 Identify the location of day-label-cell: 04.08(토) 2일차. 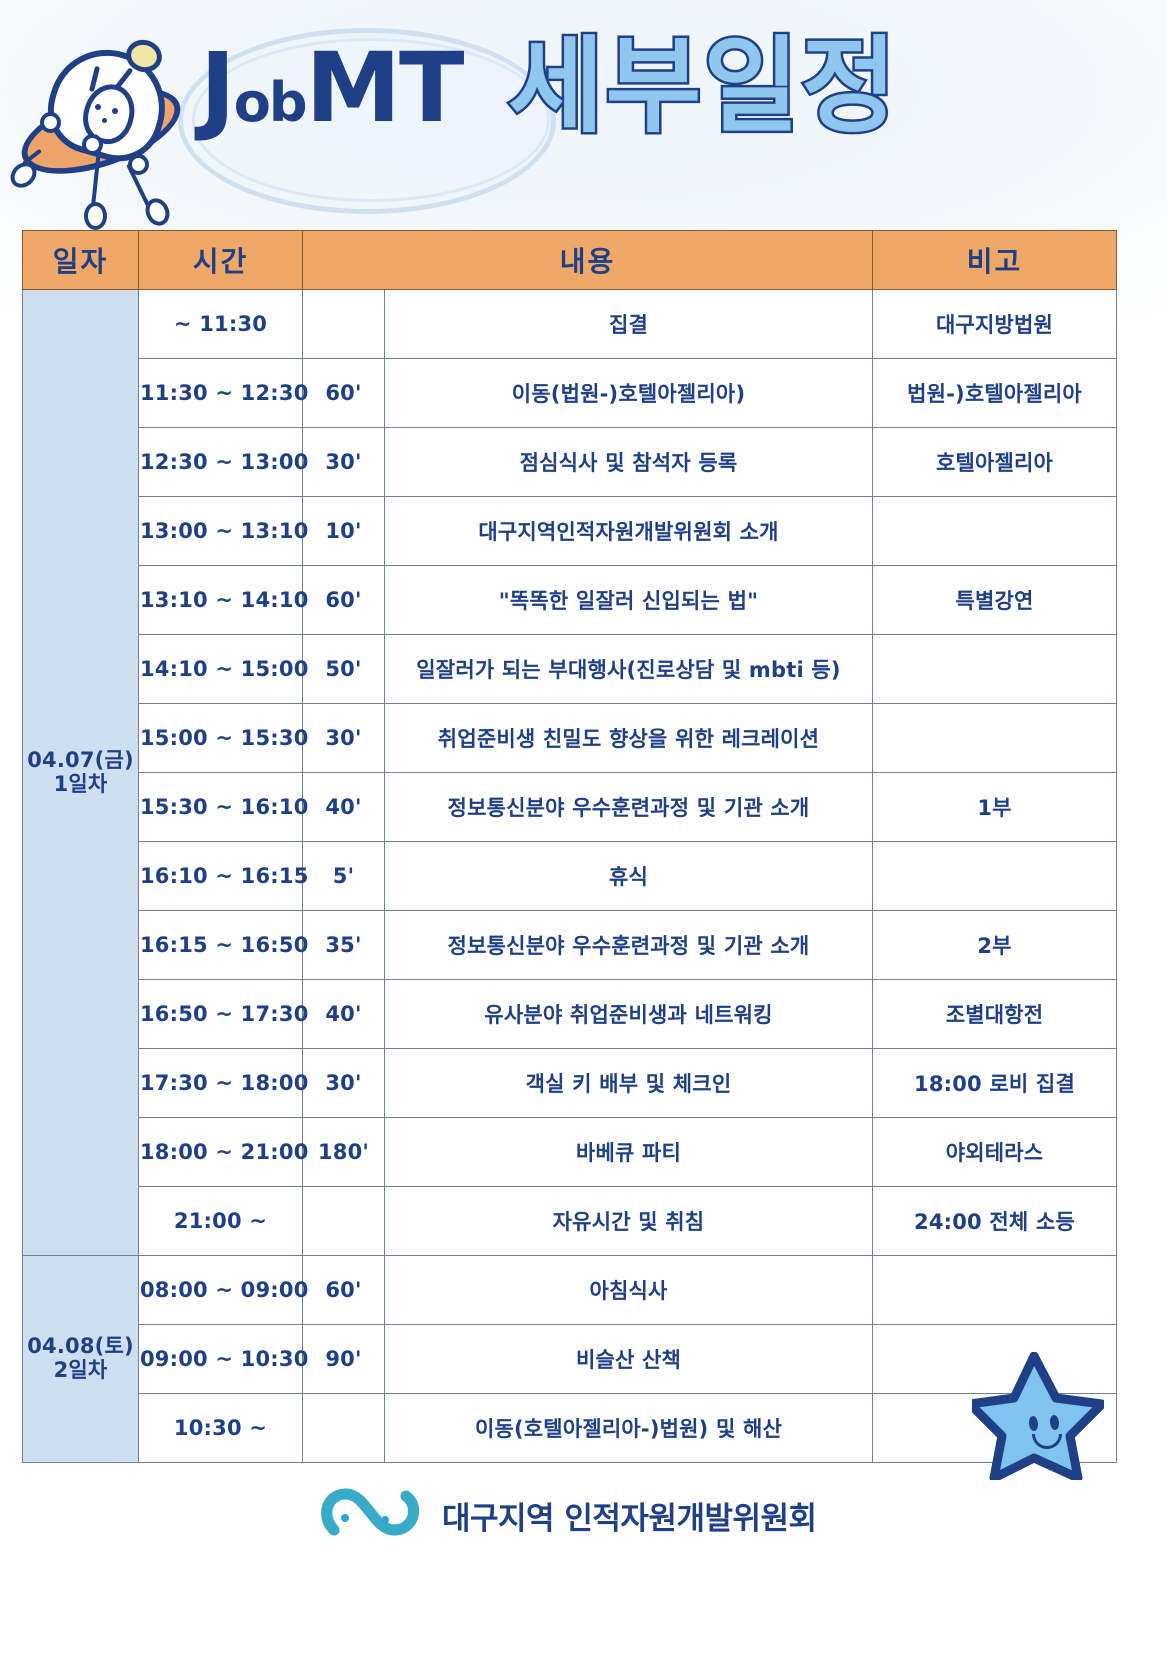
(80, 1359).